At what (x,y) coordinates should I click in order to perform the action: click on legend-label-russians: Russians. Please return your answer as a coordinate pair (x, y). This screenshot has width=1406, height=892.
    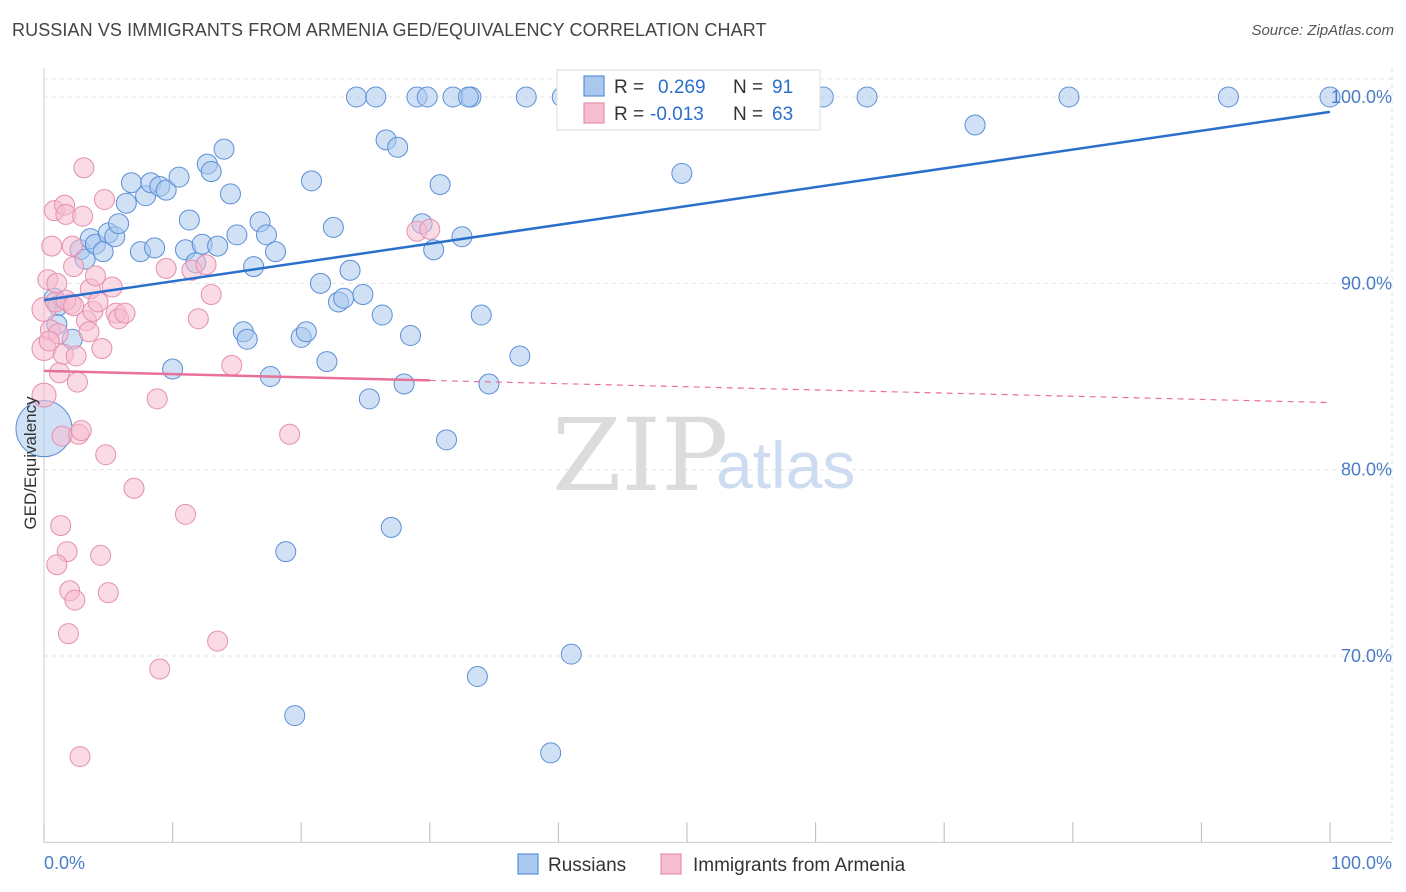
    Looking at the image, I should click on (587, 865).